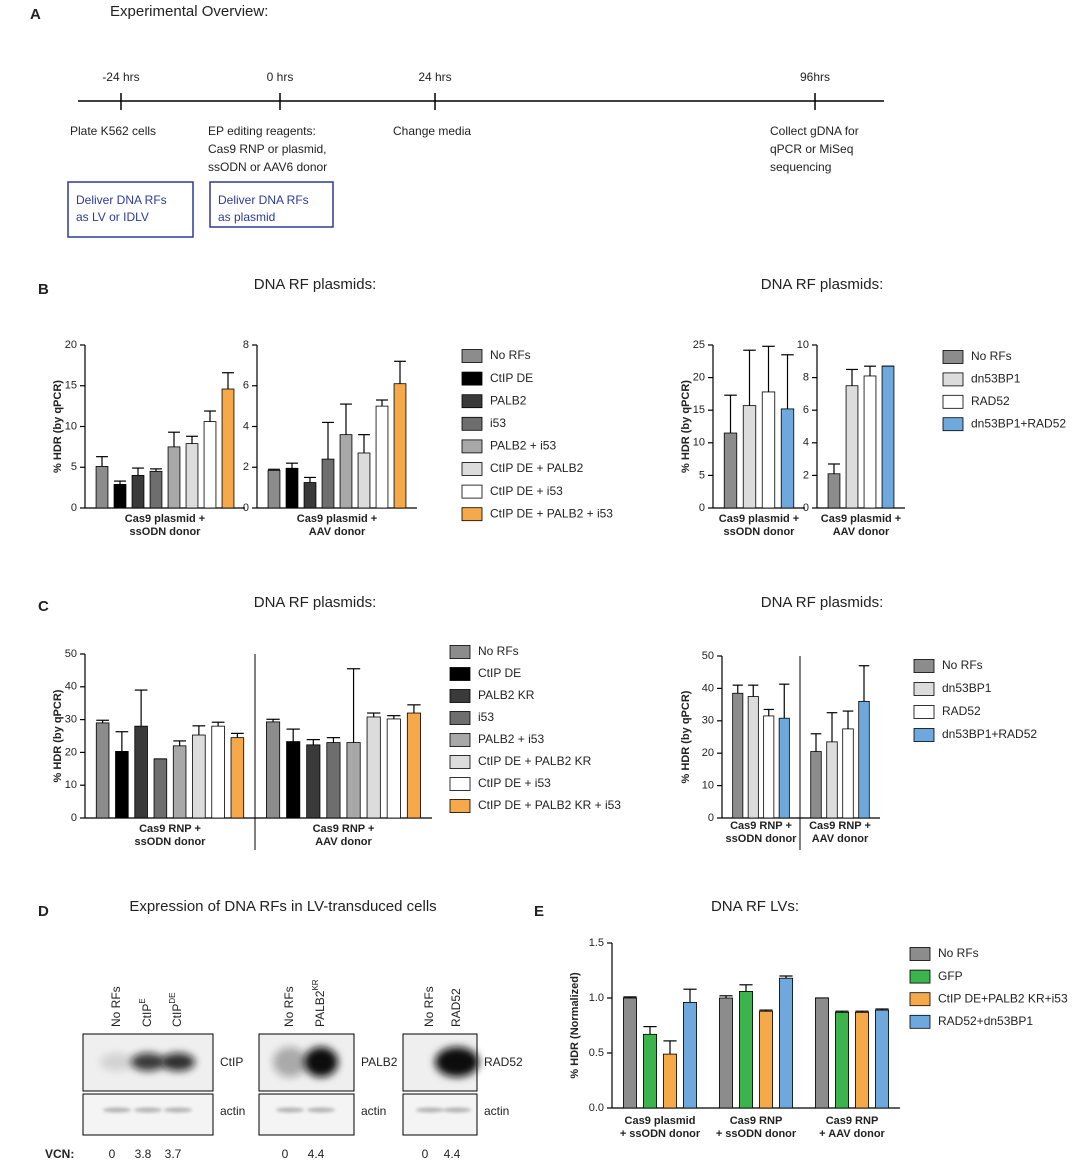  I want to click on lane-text: RAD52, so click(456, 1007).